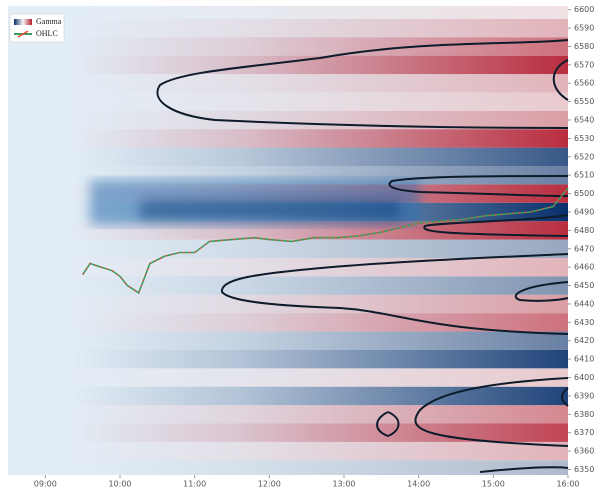 This screenshot has height=493, width=600. I want to click on y-tick-label: 6360, so click(584, 451).